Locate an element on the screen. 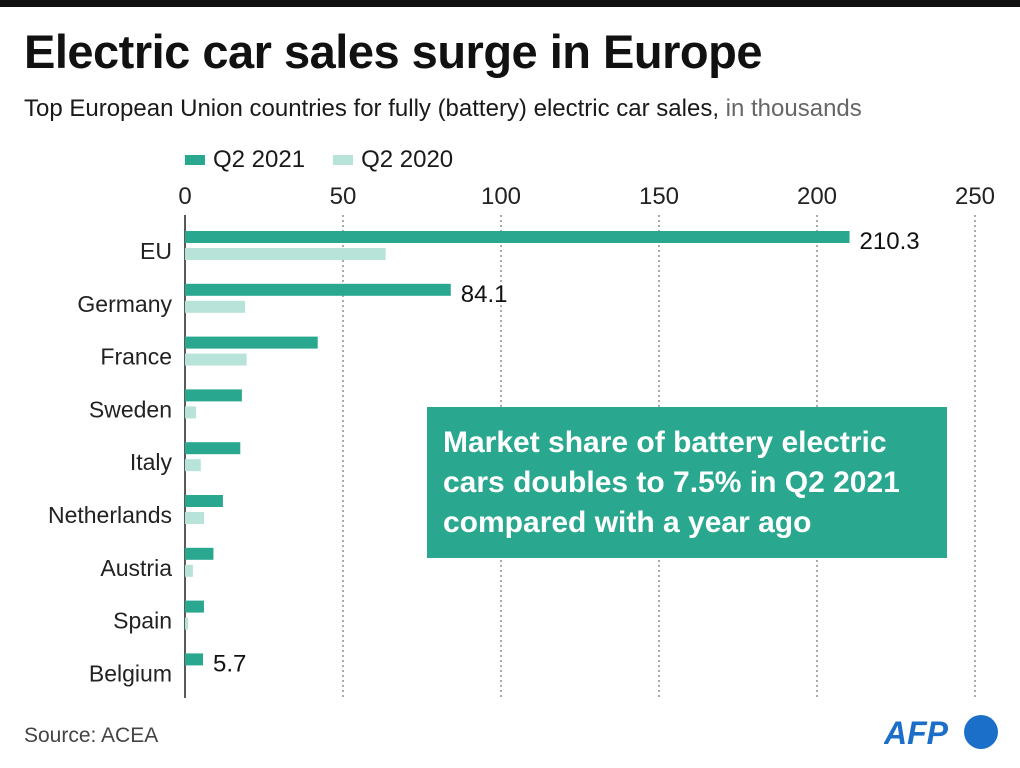 This screenshot has height=768, width=1020. bar-spain-q2-2020 is located at coordinates (187, 623).